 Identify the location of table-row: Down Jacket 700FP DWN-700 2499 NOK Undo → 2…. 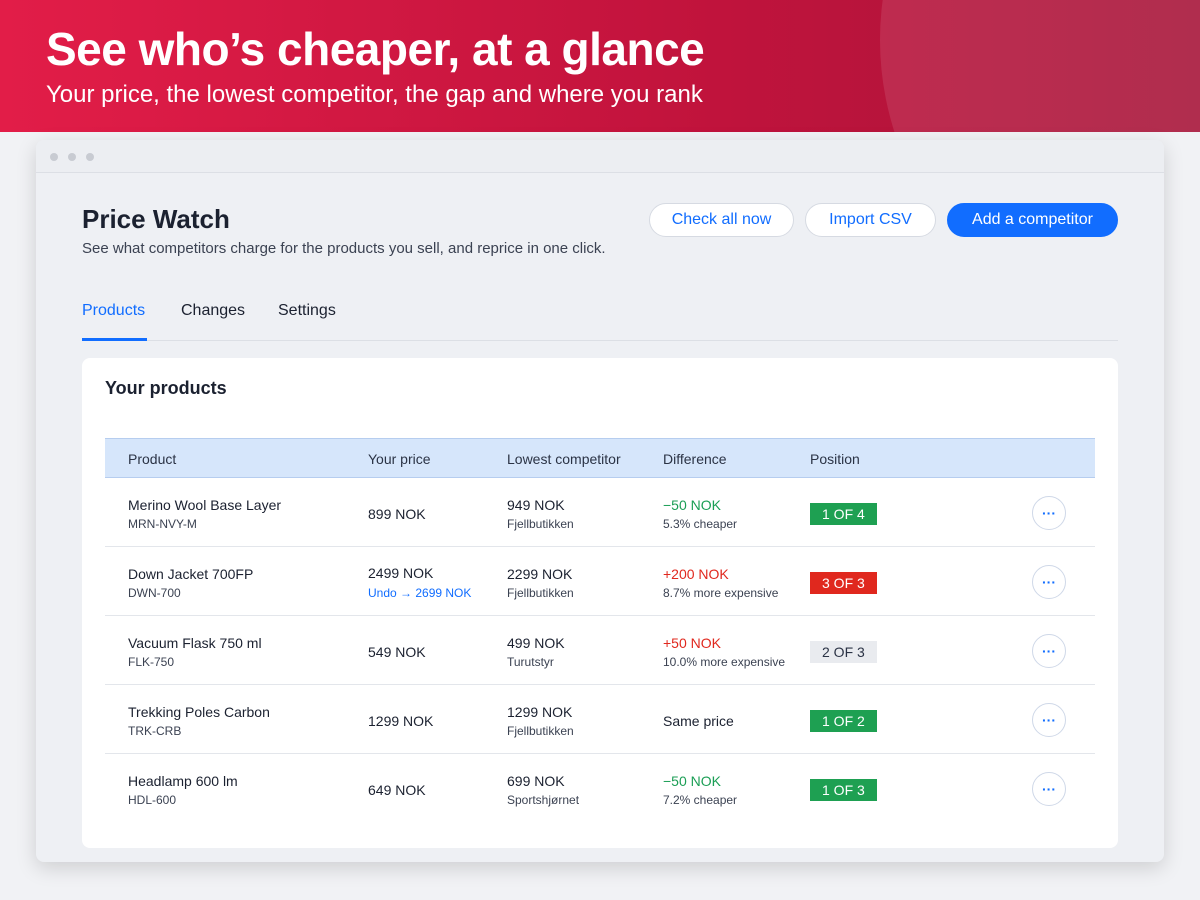
(600, 581).